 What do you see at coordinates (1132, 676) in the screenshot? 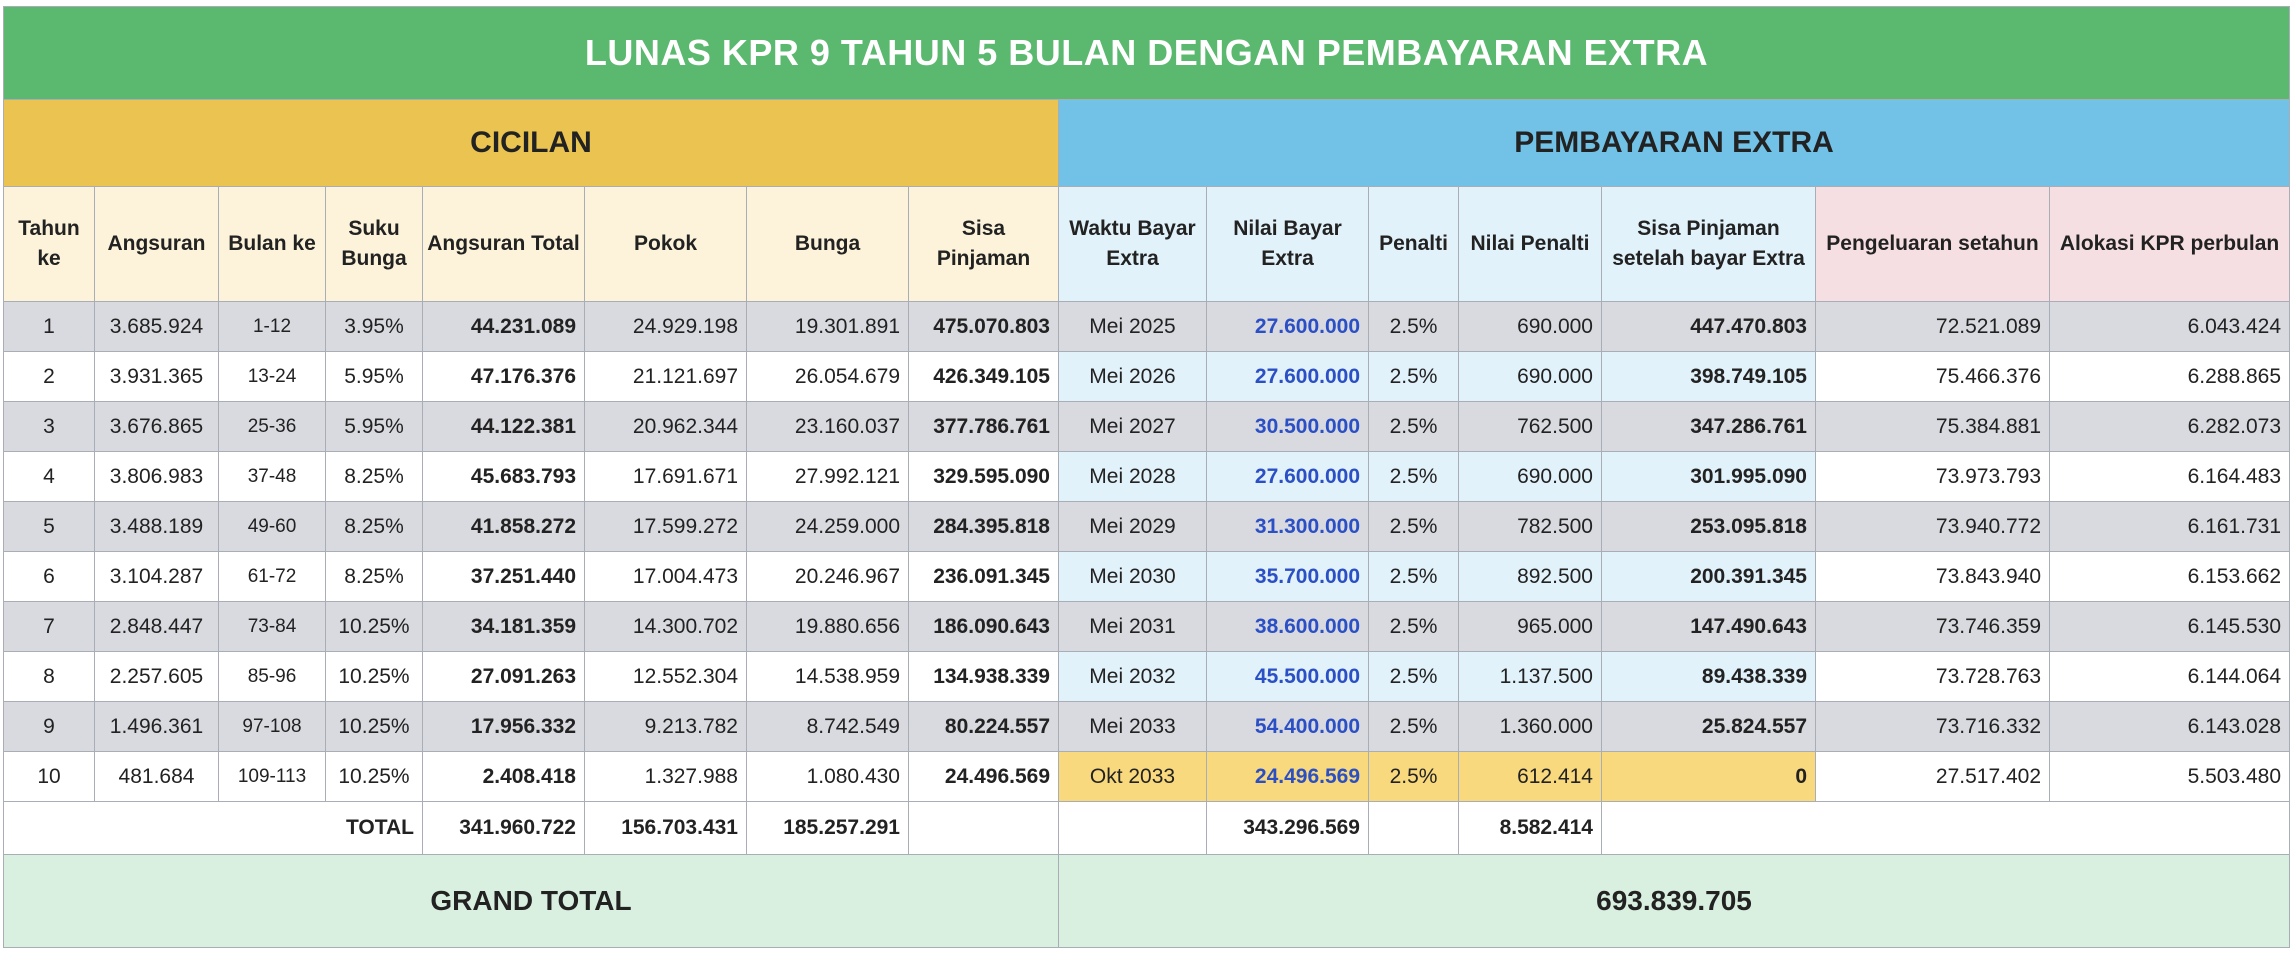
I see `cell-waktu: Mei 2032` at bounding box center [1132, 676].